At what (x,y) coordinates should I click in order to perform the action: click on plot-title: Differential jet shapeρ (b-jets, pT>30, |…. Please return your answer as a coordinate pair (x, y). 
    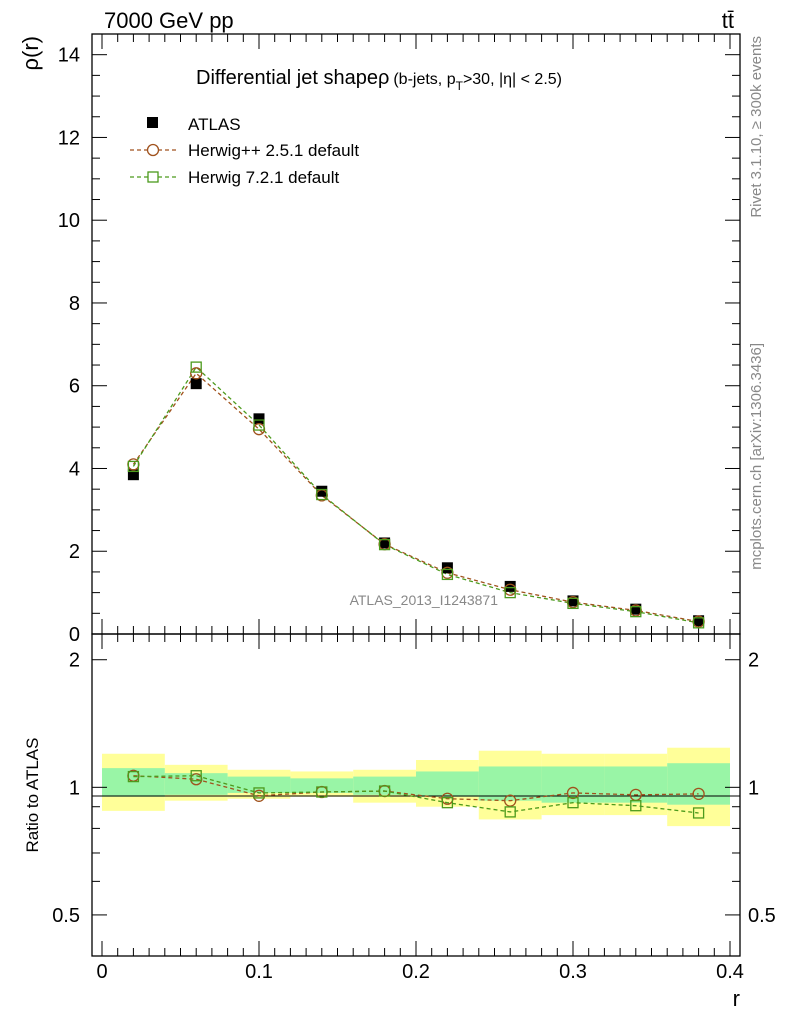
    Looking at the image, I should click on (379, 80).